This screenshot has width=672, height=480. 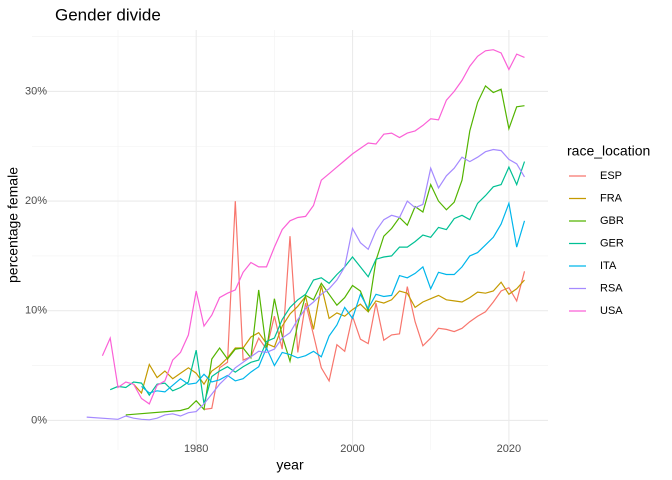 I want to click on series-line, so click(x=329, y=337).